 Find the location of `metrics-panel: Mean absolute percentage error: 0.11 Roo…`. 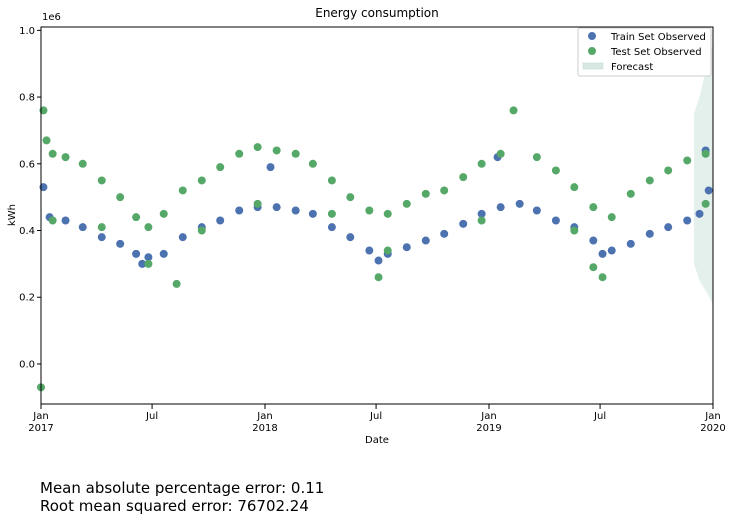

metrics-panel: Mean absolute percentage error: 0.11 Roo… is located at coordinates (182, 497).